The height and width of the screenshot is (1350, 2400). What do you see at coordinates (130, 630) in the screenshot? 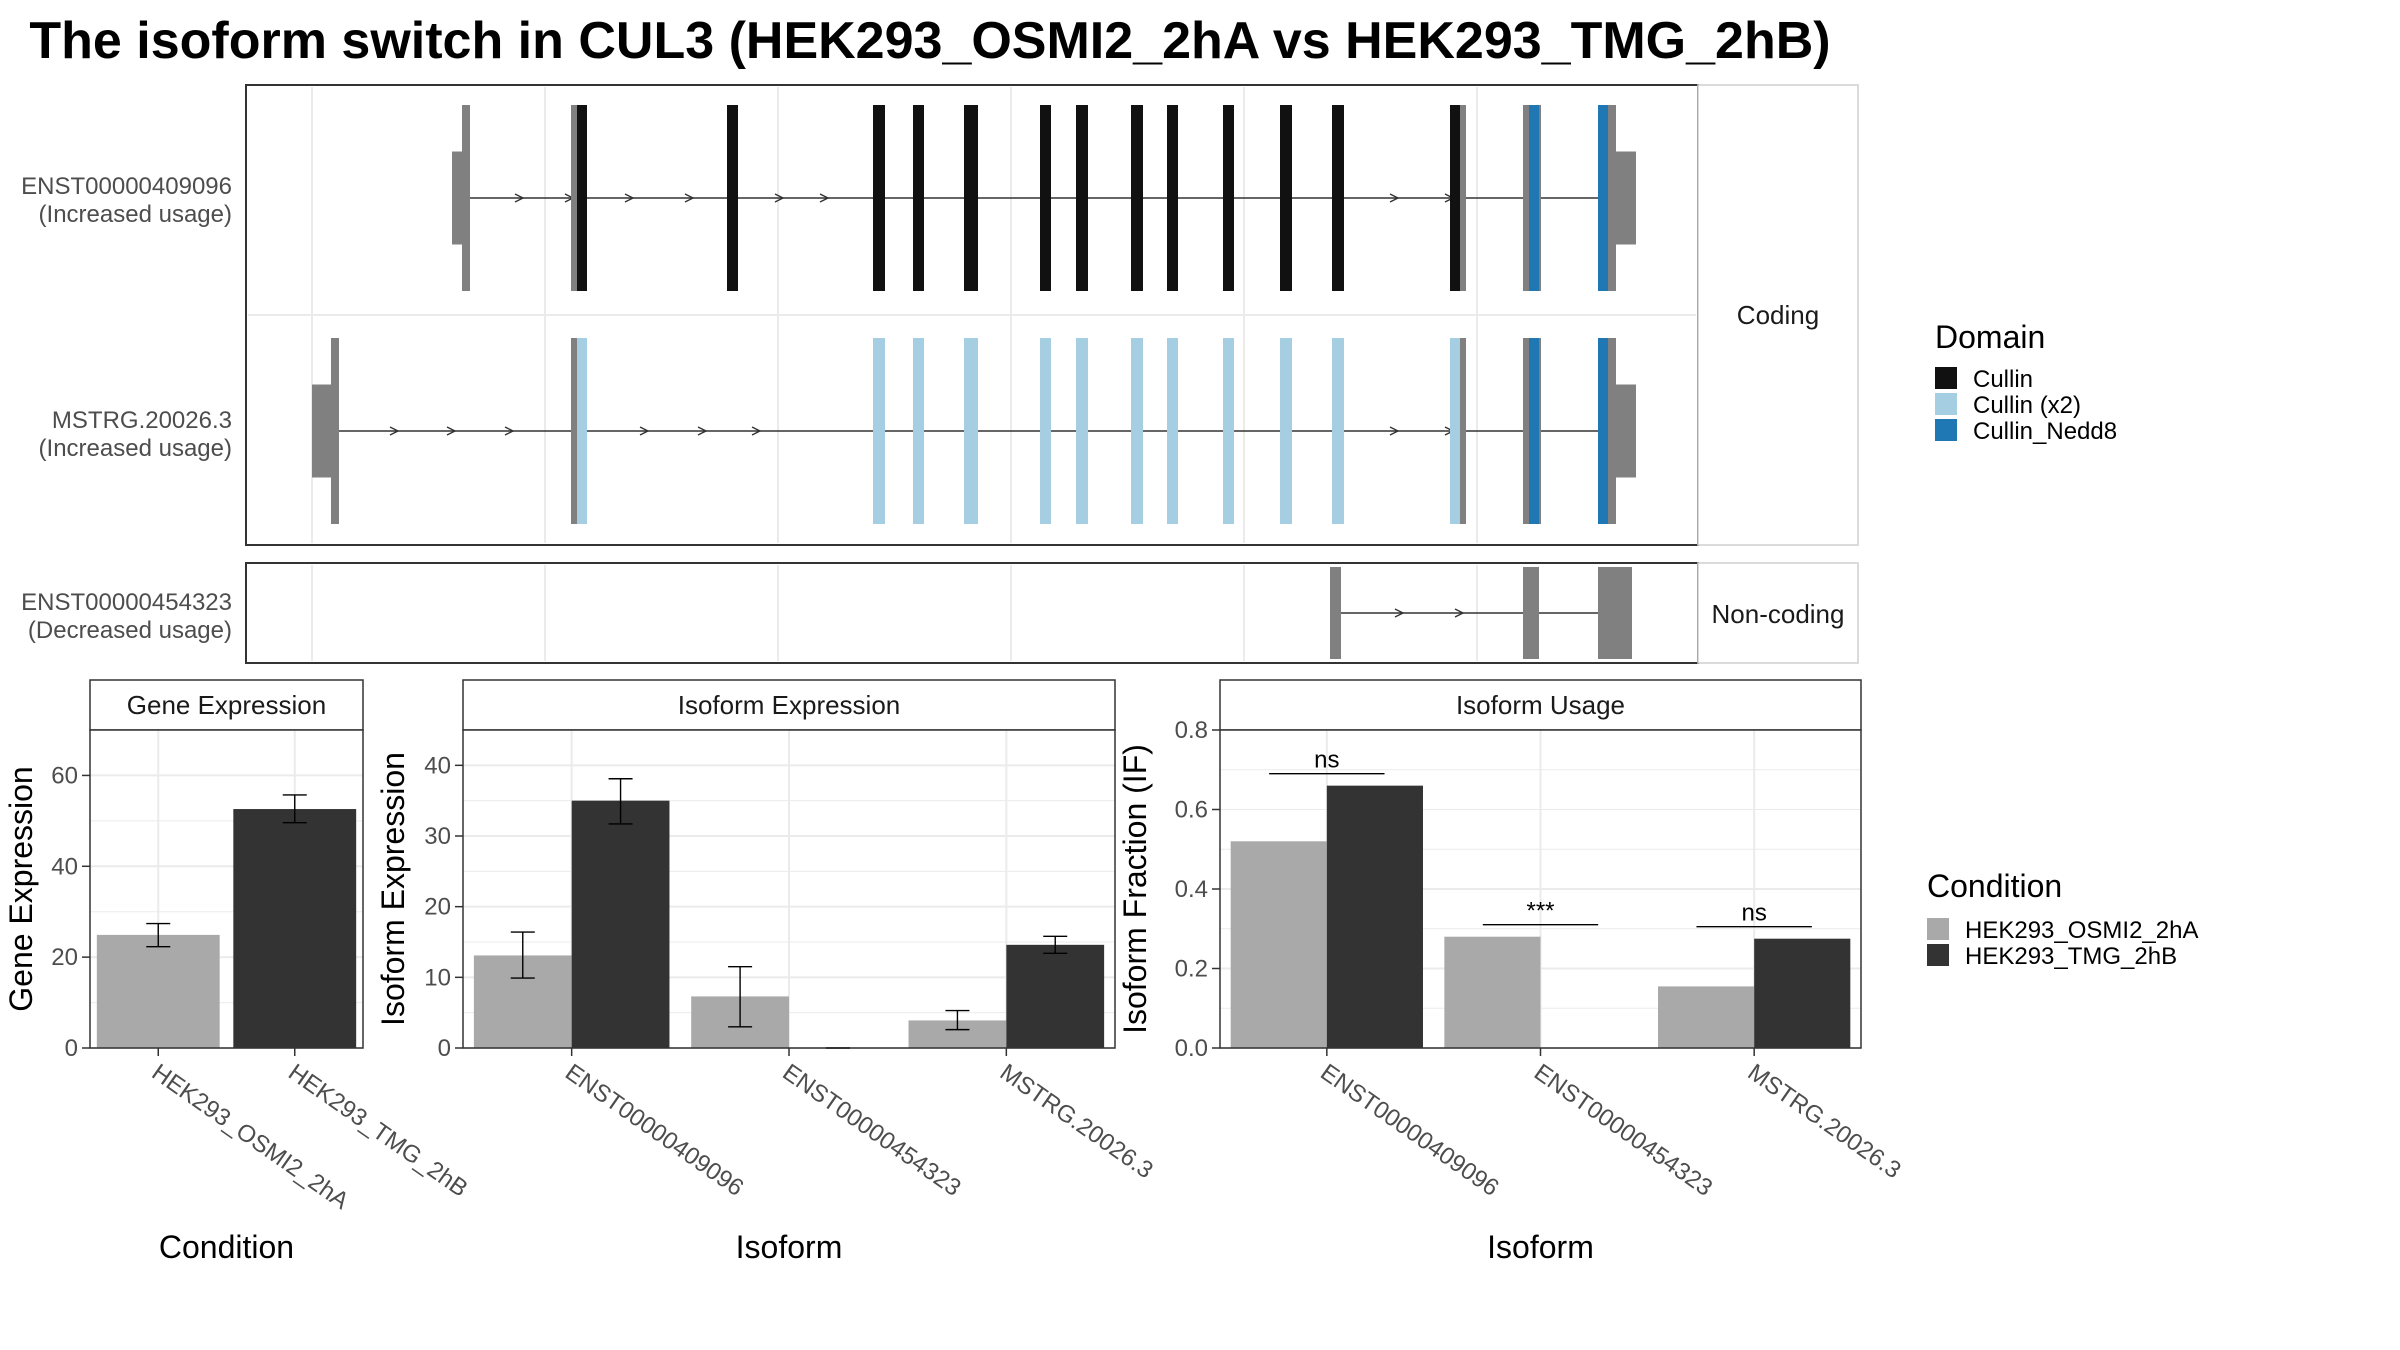
I see `transcript-label-3-usage: (Decreased usage)` at bounding box center [130, 630].